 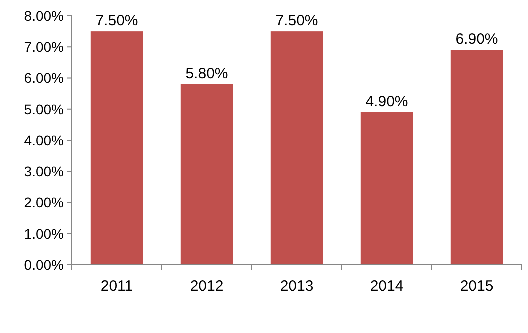 What do you see at coordinates (207, 286) in the screenshot?
I see `x-tick-label: 2012` at bounding box center [207, 286].